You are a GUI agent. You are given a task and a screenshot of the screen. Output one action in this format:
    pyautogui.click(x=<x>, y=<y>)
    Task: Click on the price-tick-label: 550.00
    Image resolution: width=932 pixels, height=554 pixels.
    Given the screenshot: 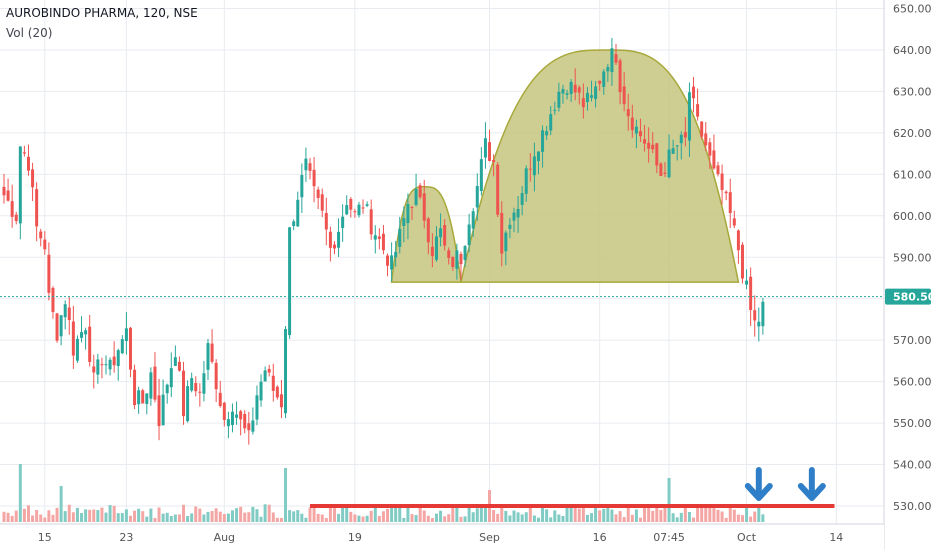 What is the action you would take?
    pyautogui.click(x=912, y=423)
    